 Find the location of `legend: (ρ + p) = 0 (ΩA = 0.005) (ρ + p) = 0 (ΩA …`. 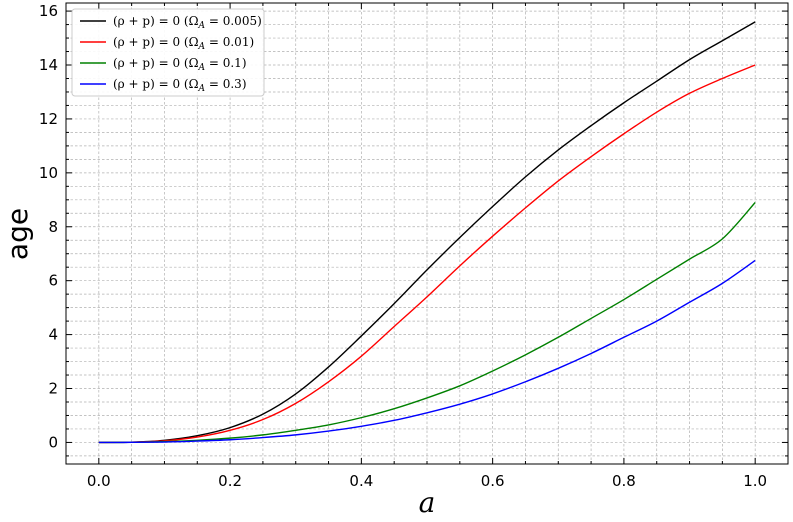

legend: (ρ + p) = 0 (ΩA = 0.005) (ρ + p) = 0 (ΩA … is located at coordinates (168, 52).